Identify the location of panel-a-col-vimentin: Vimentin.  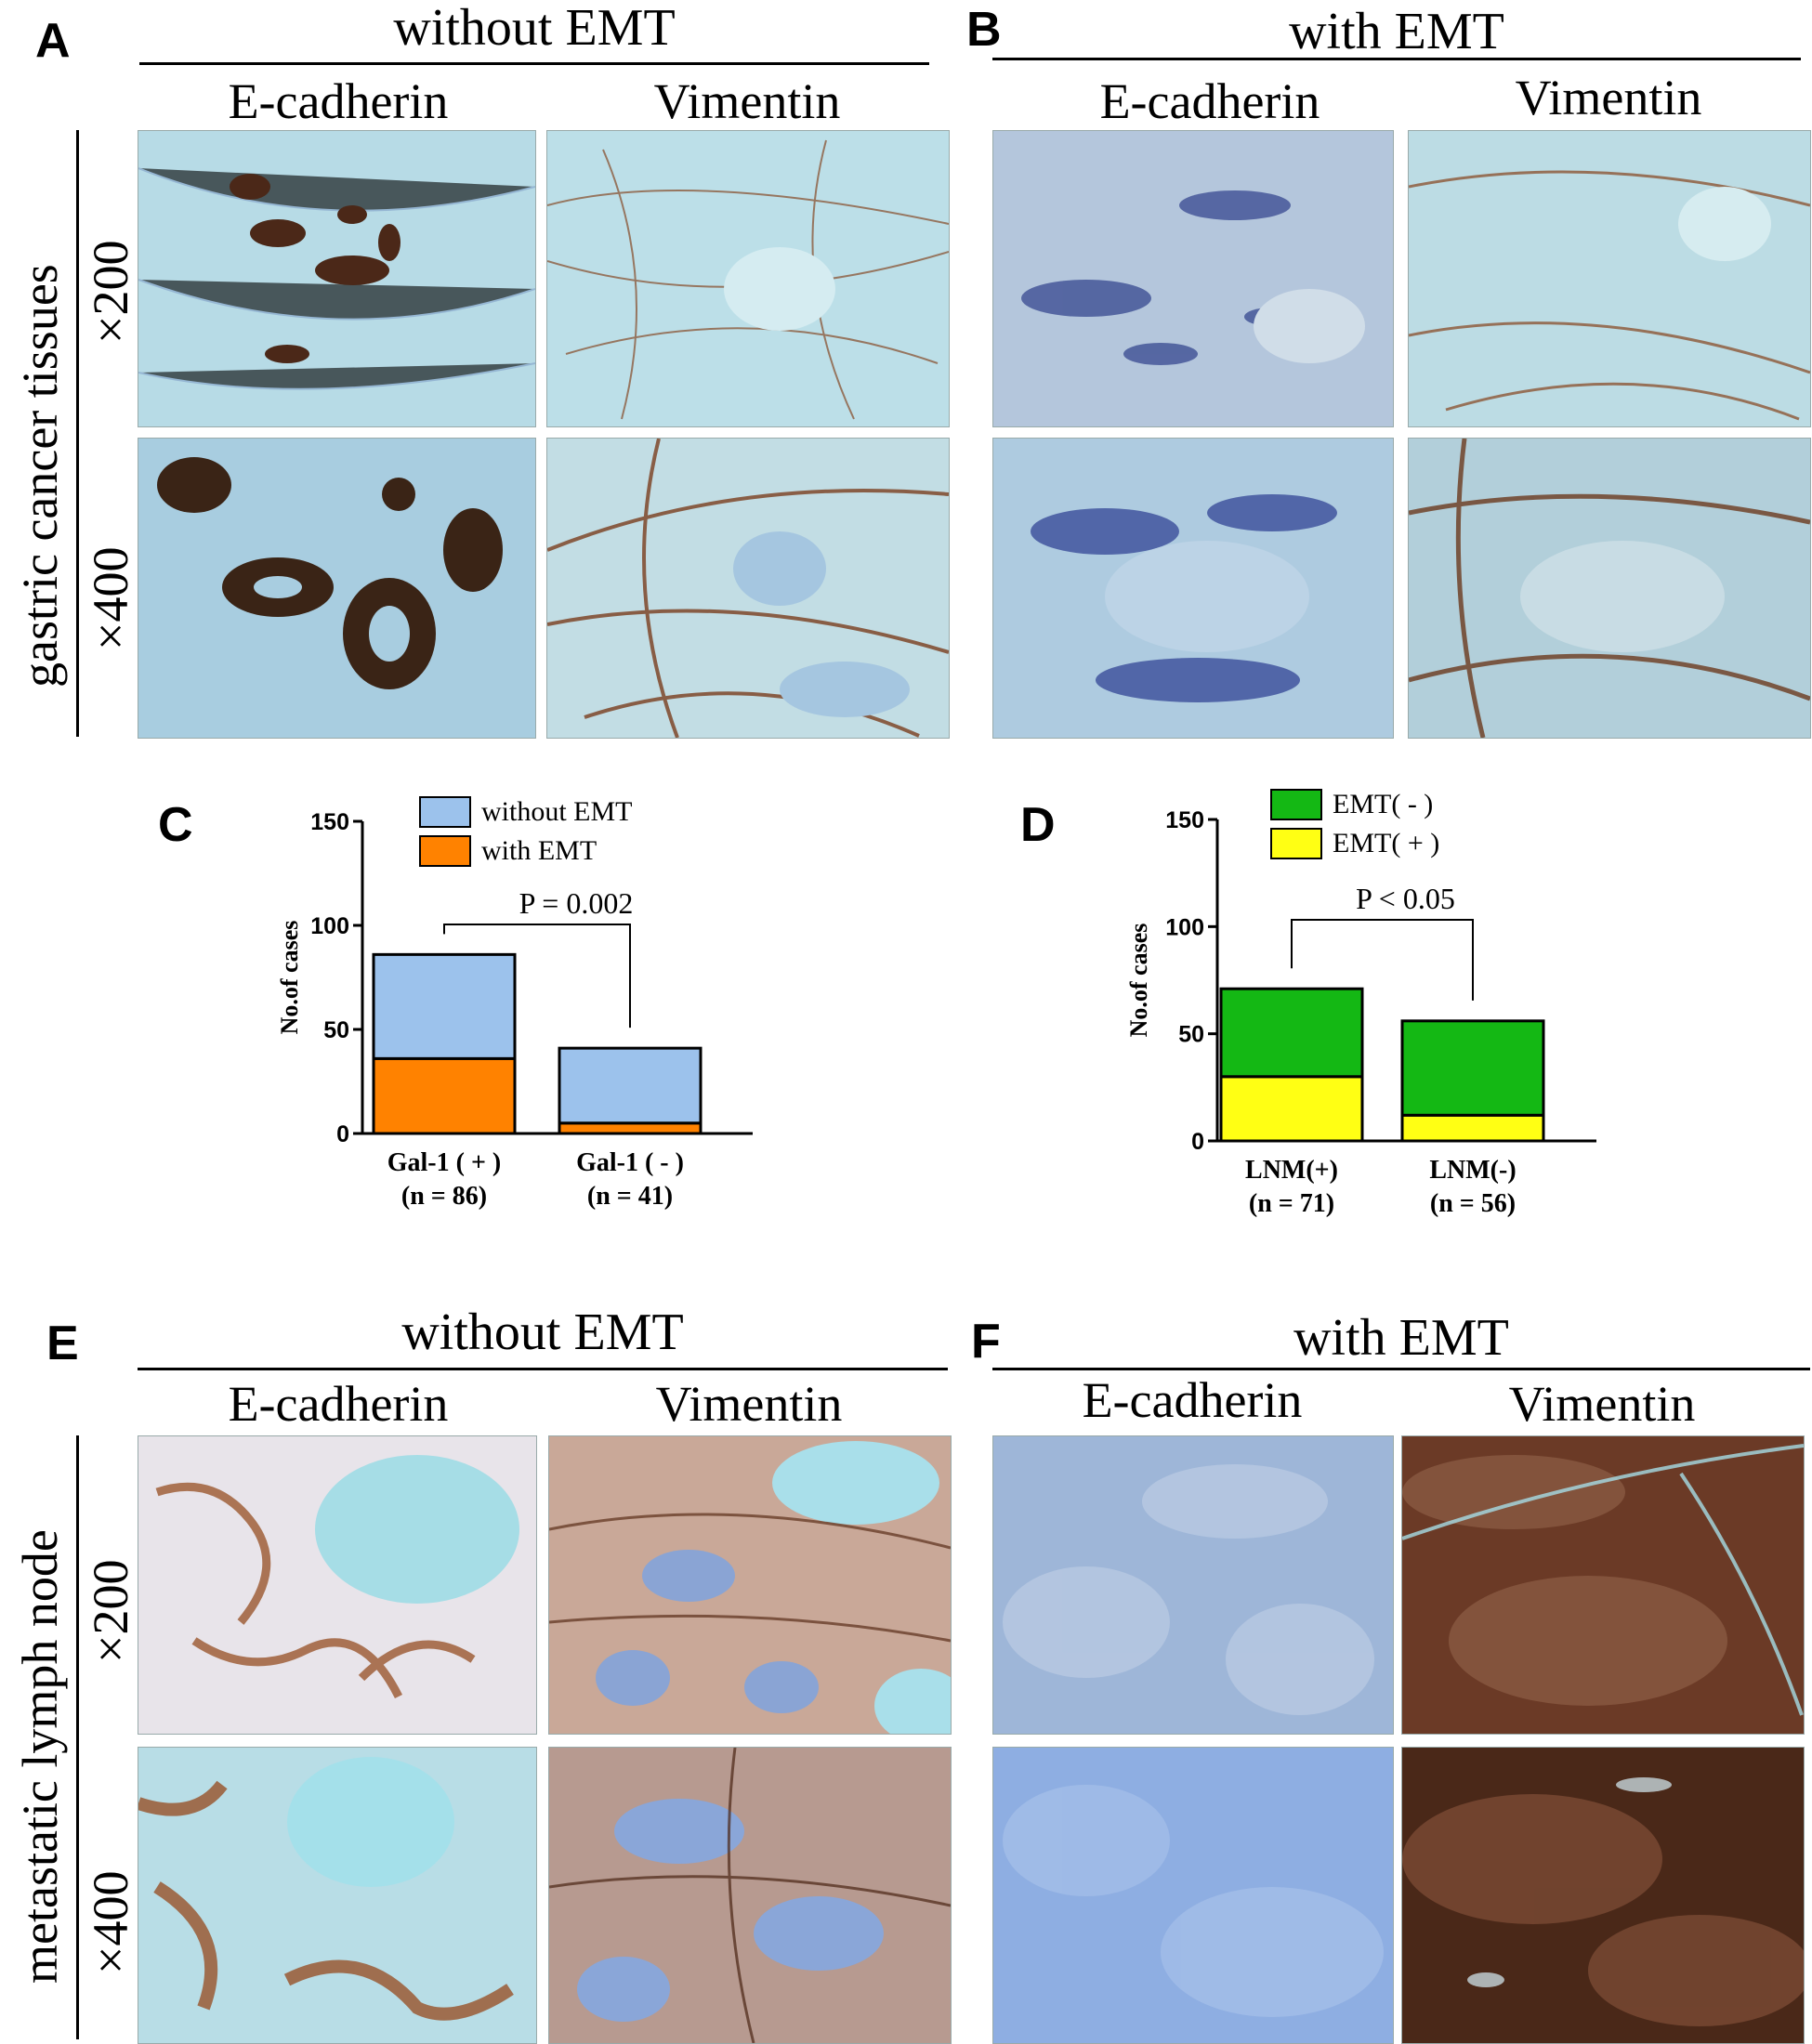
(747, 101).